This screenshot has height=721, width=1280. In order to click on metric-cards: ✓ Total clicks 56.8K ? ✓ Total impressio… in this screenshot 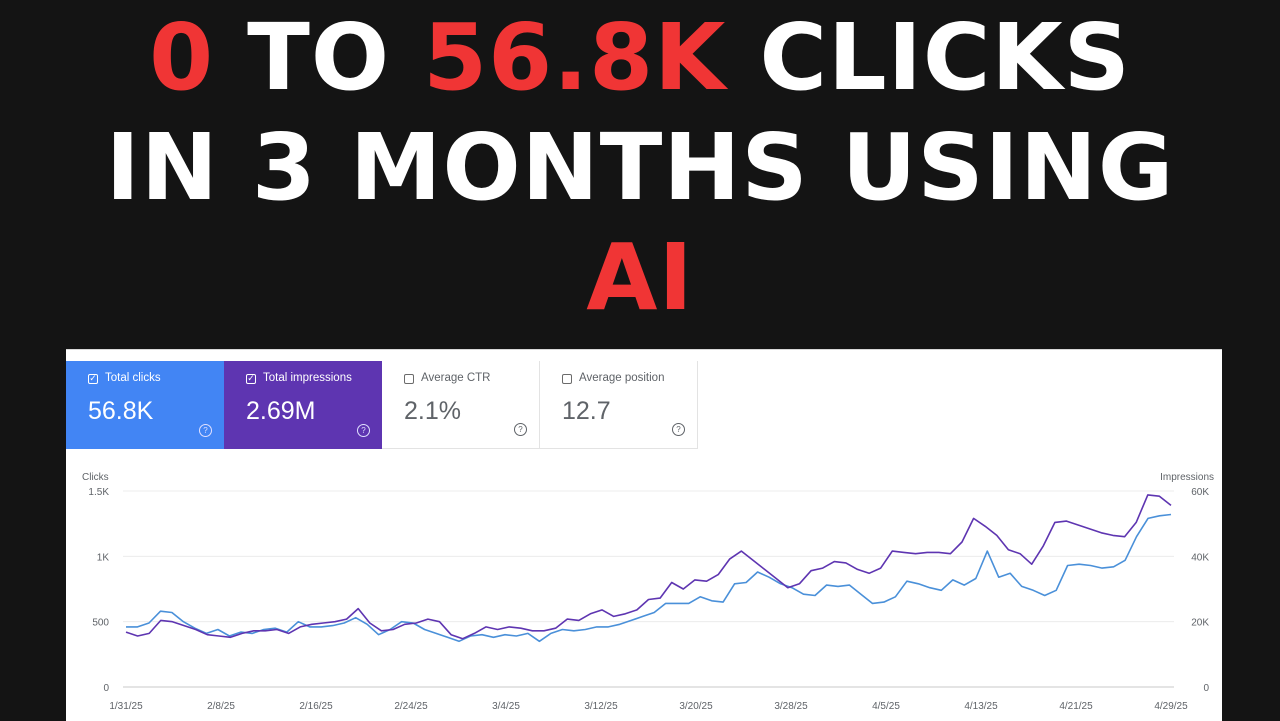, I will do `click(382, 405)`.